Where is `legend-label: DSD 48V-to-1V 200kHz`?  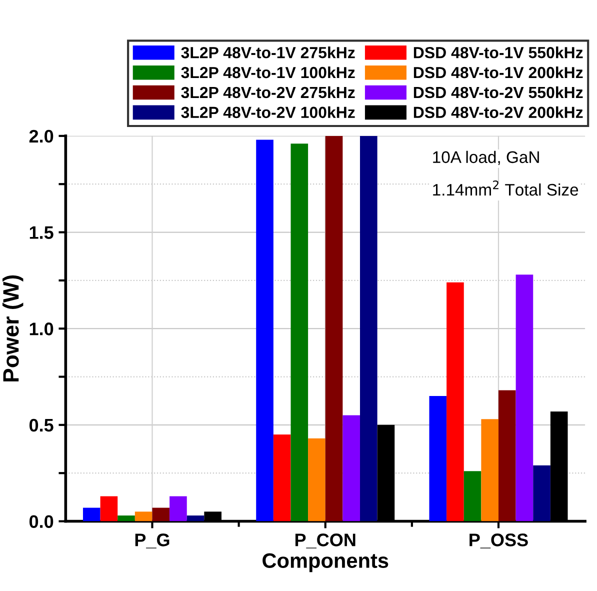 legend-label: DSD 48V-to-1V 200kHz is located at coordinates (498, 72).